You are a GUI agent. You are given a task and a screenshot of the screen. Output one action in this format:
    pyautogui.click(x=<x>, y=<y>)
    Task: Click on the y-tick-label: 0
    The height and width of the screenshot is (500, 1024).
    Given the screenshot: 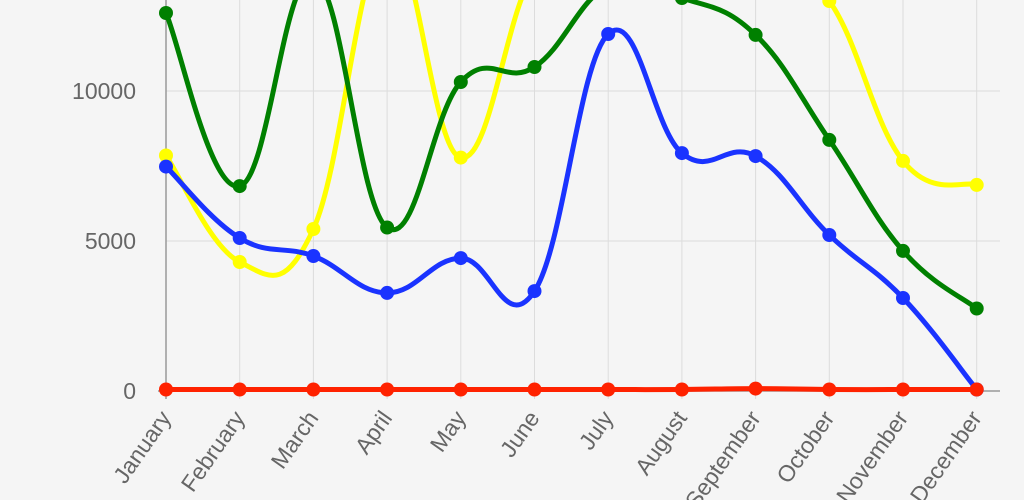 What is the action you would take?
    pyautogui.click(x=129, y=391)
    